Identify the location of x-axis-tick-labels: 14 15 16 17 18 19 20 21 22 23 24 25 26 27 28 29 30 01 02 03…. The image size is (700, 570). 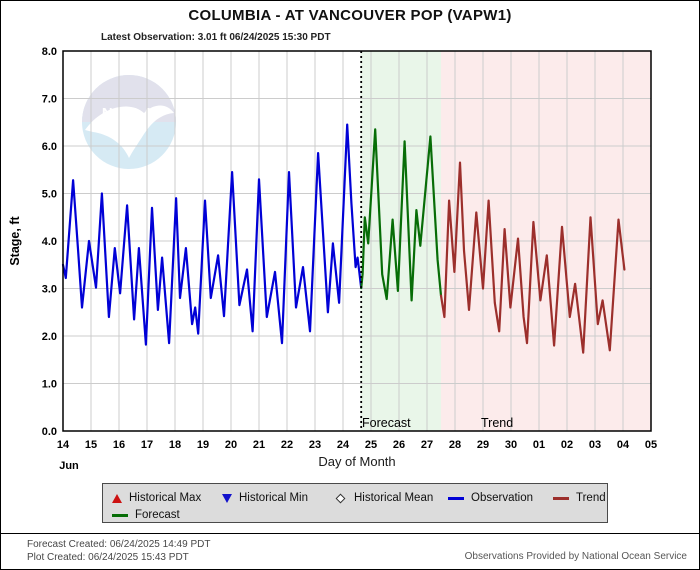
(357, 445).